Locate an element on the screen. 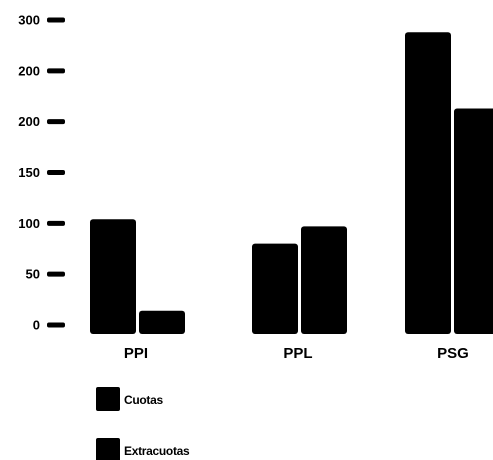  y-tick-label: 300 is located at coordinates (29, 20).